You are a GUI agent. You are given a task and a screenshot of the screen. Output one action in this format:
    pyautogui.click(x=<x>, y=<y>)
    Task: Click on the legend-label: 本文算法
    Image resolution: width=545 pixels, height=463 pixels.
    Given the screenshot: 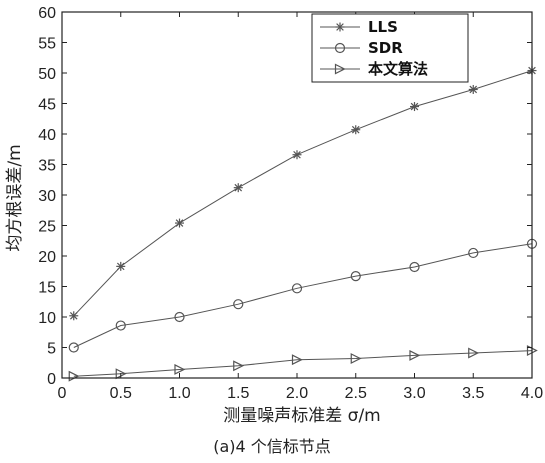 What is the action you would take?
    pyautogui.click(x=398, y=69)
    